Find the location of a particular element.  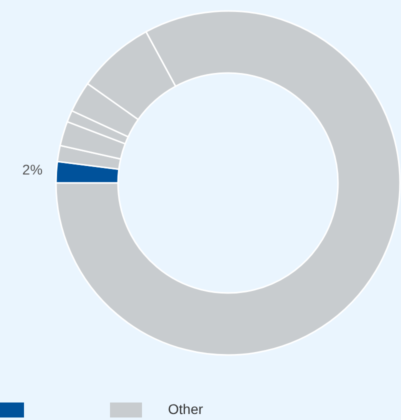

data-label: 2% is located at coordinates (32, 170).